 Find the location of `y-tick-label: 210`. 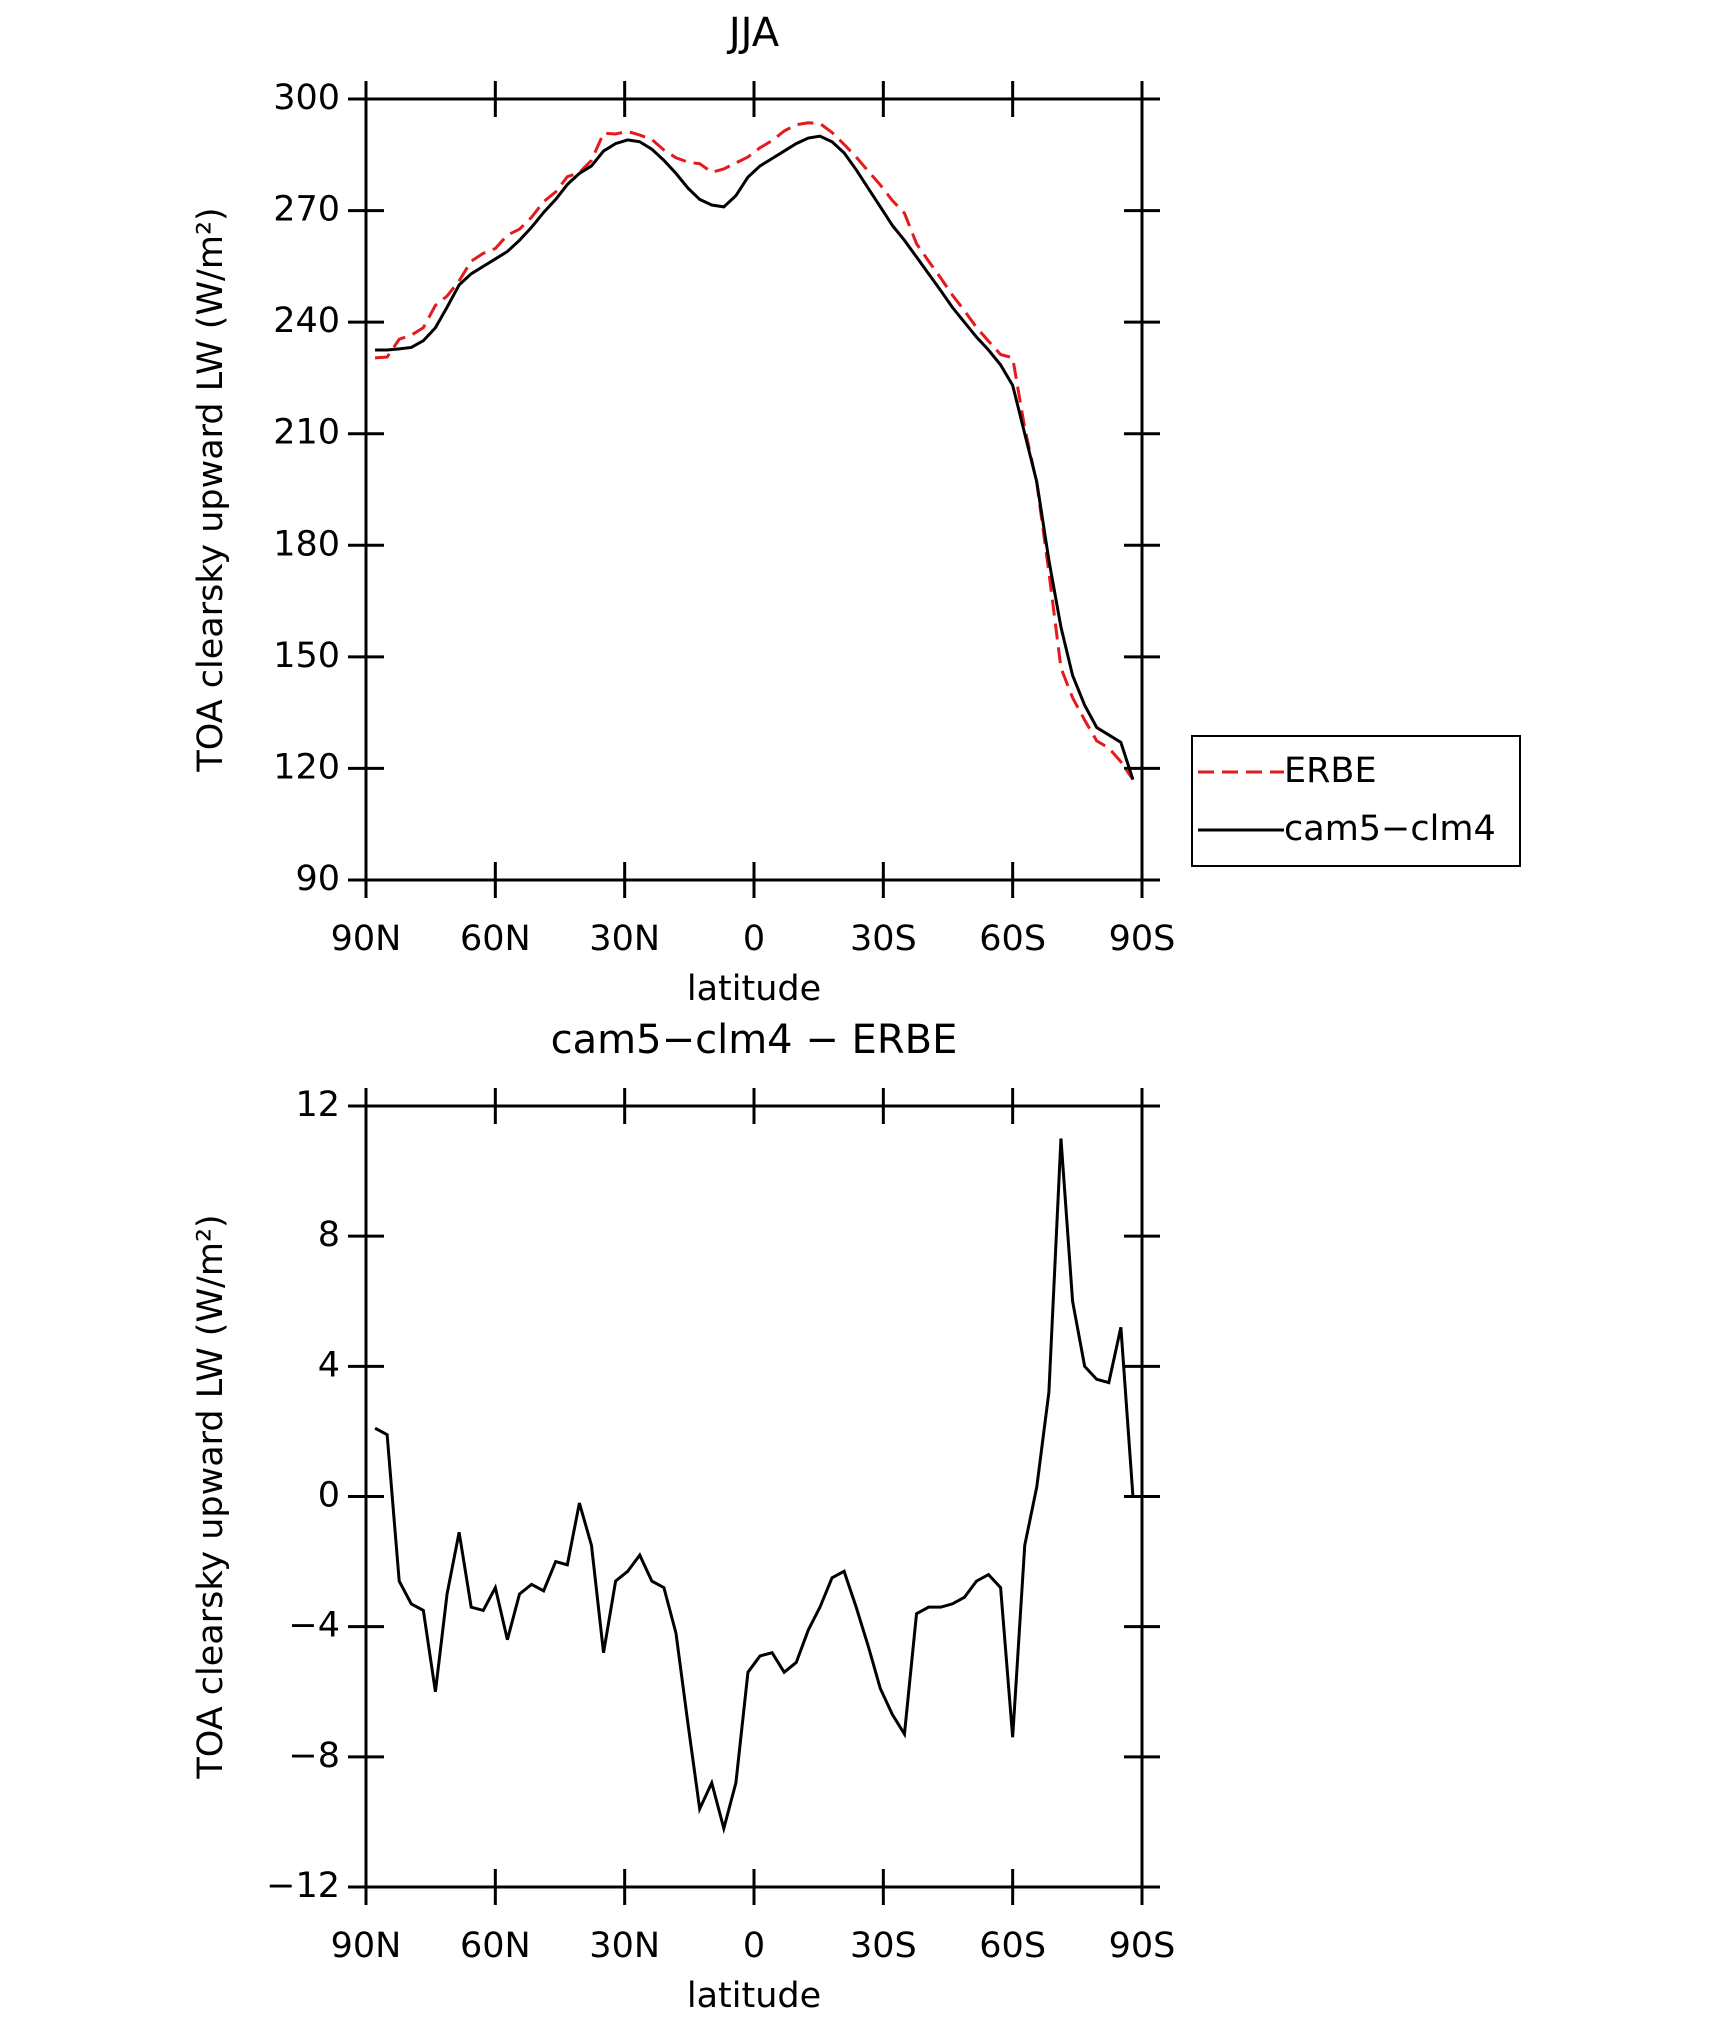

y-tick-label: 210 is located at coordinates (306, 433).